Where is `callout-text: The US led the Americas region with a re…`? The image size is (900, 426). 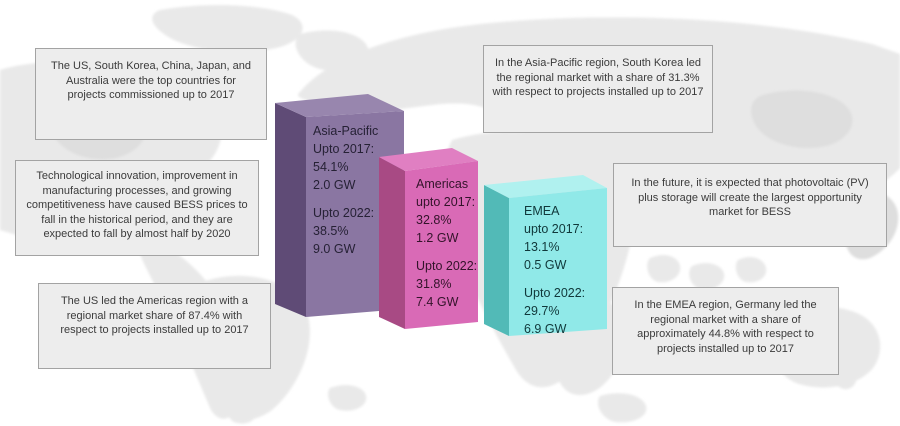
callout-text: The US led the Americas region with a re… is located at coordinates (154, 315).